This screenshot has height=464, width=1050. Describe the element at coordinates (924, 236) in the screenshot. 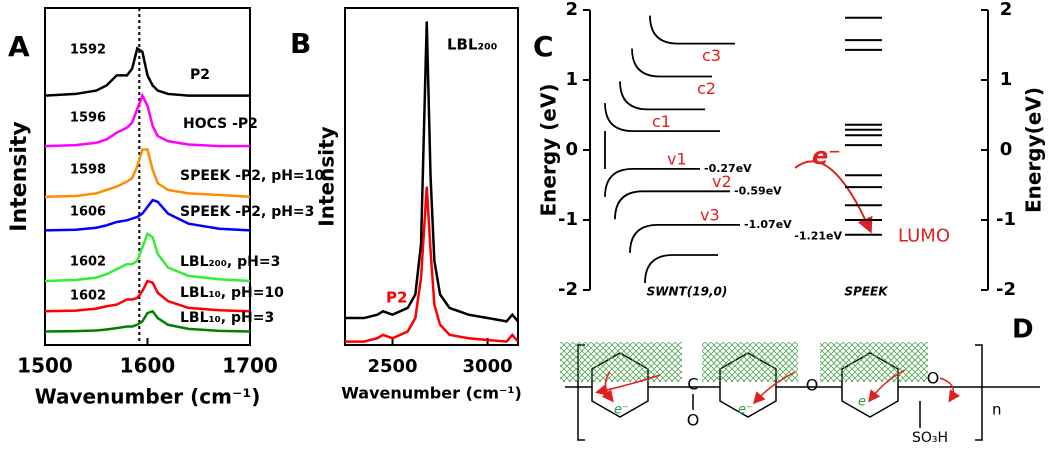

I see `lumo-label: LUMO` at that location.